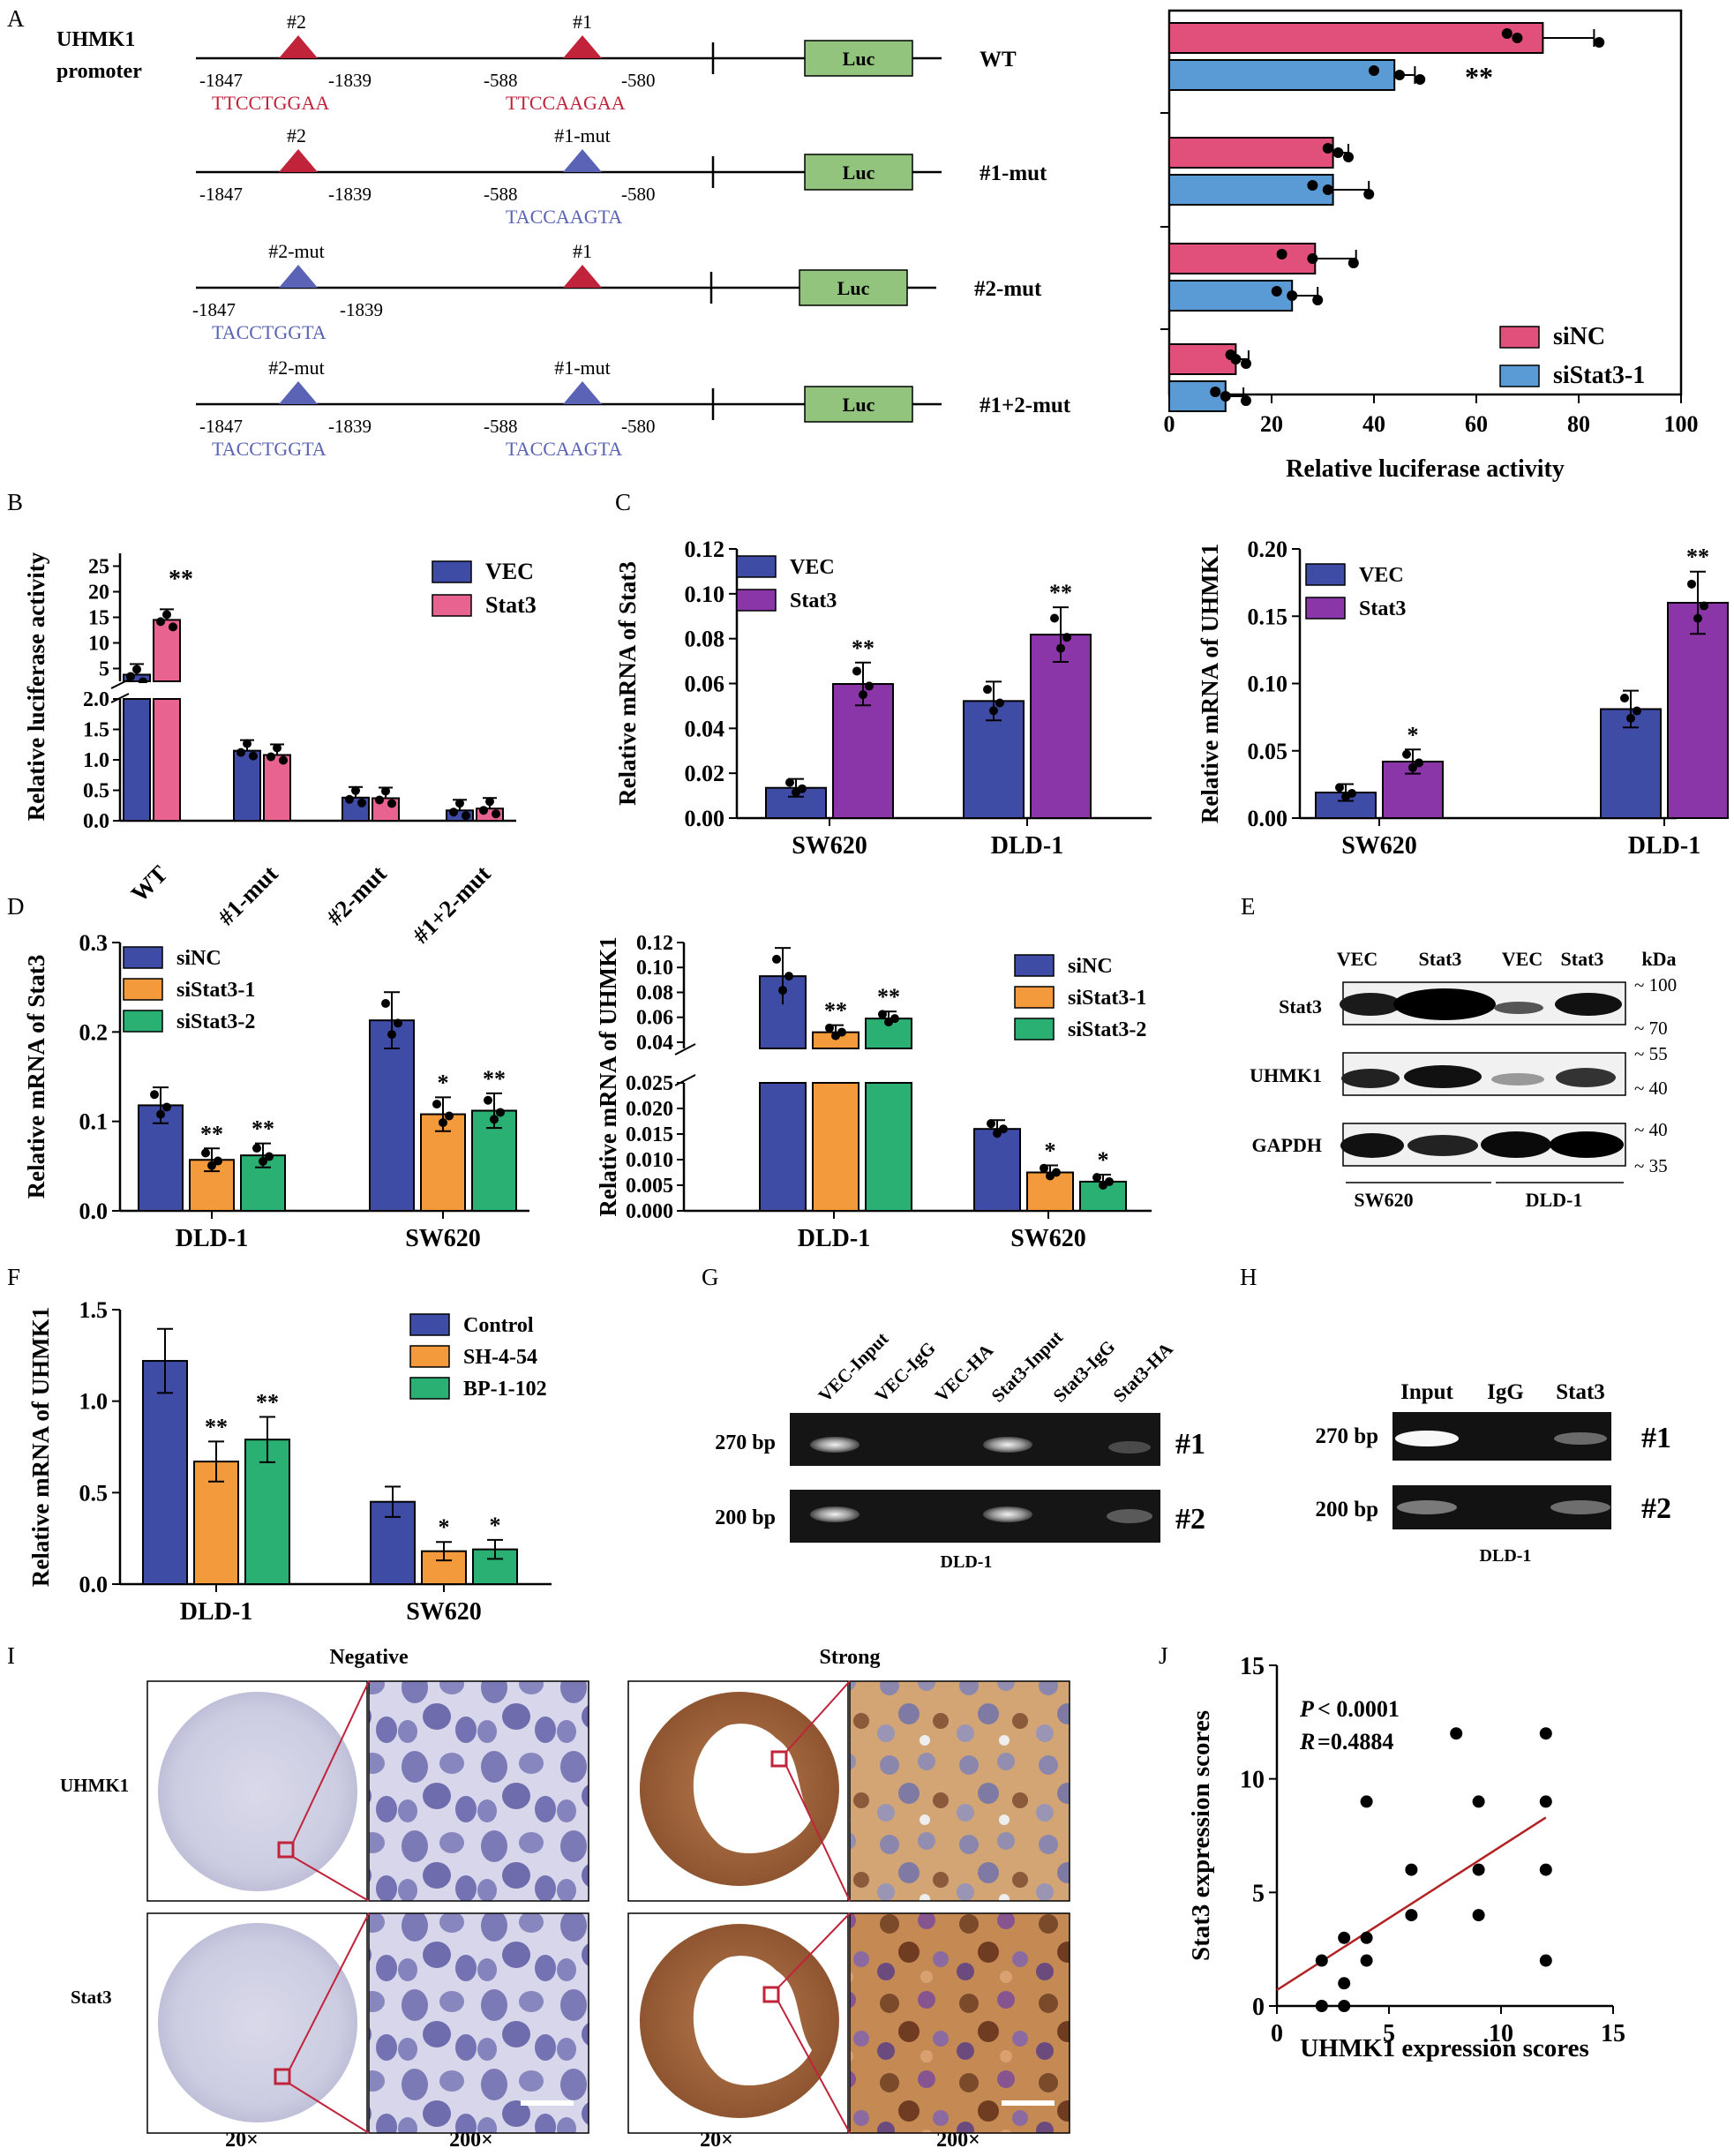  I want to click on tick-label: 0.08, so click(654, 993).